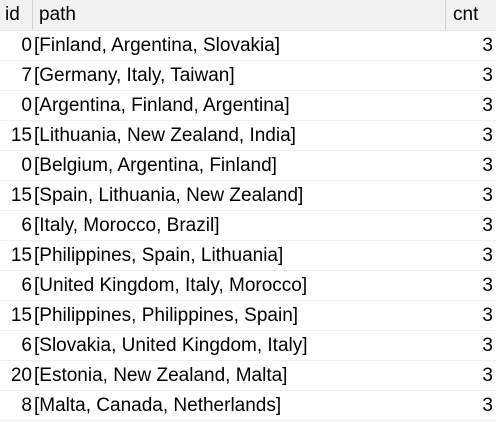  What do you see at coordinates (26, 405) in the screenshot?
I see `cell-id: 8` at bounding box center [26, 405].